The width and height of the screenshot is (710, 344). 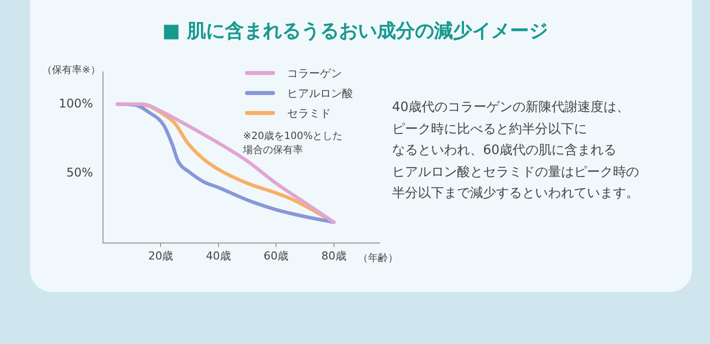 I want to click on y-tick-label: 50%, so click(x=79, y=173).